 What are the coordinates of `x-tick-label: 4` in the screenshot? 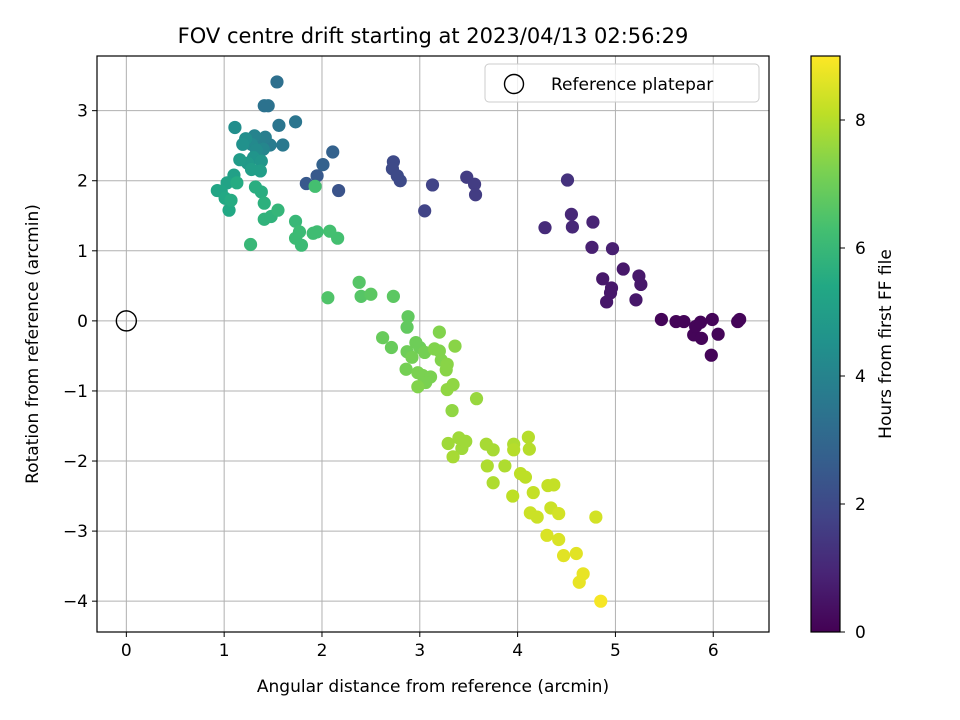 It's located at (517, 651).